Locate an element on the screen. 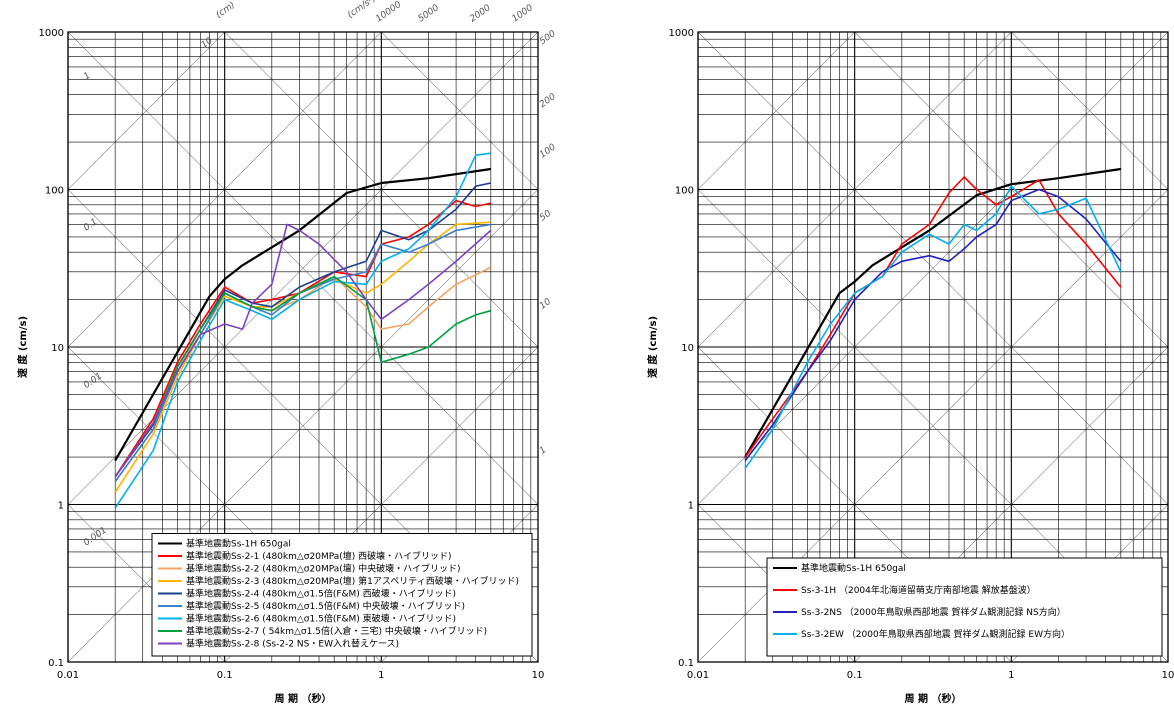 The image size is (1174, 707). disp-scale-label: 0.01 is located at coordinates (93, 381).